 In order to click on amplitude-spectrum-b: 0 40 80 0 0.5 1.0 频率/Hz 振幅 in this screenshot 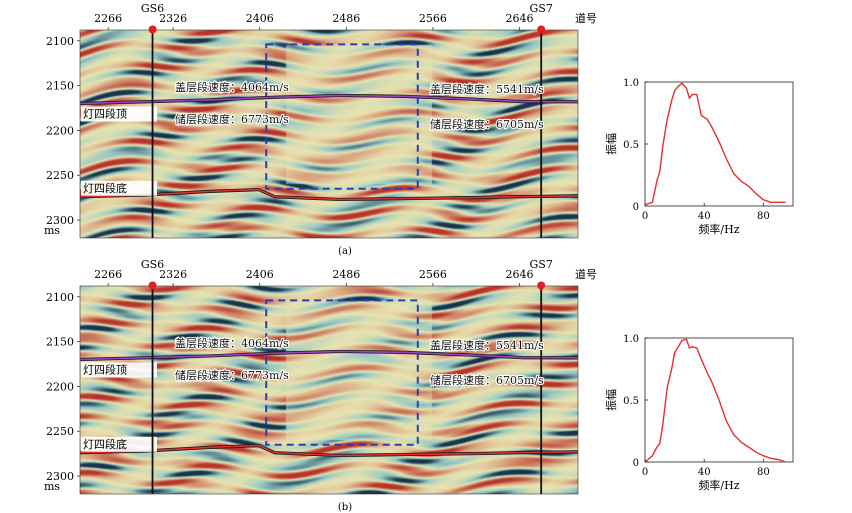, I will do `click(699, 413)`.